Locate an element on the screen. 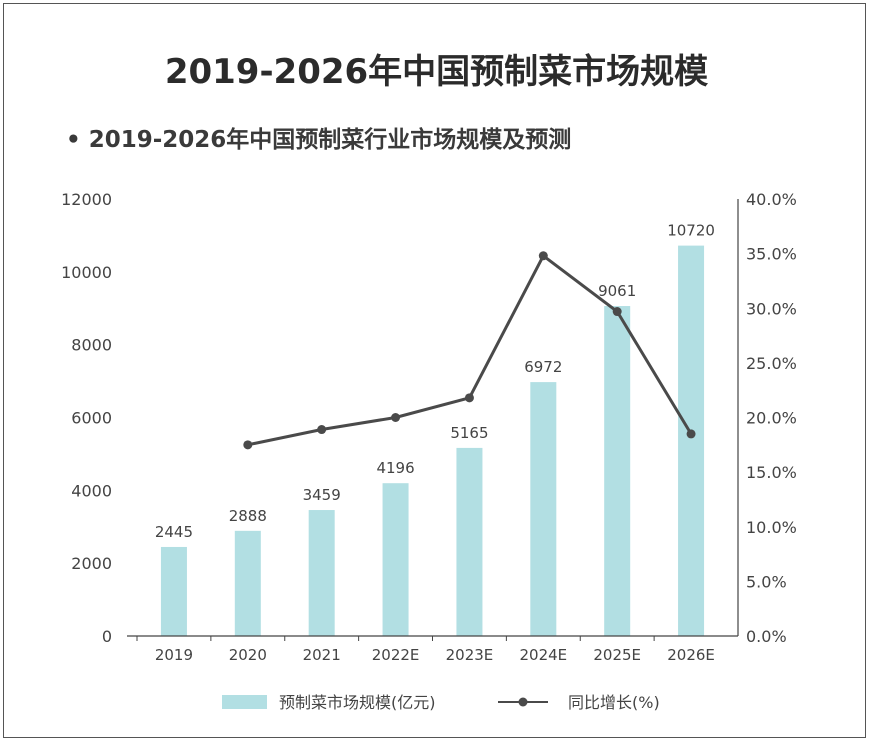  y-left-tick-label: 6000 is located at coordinates (91, 418).